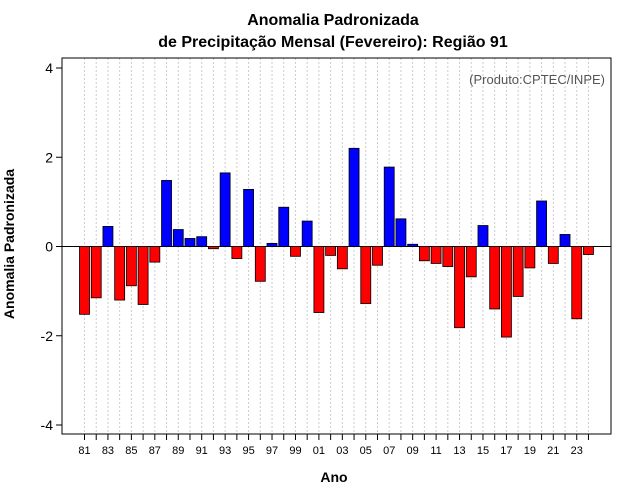  I want to click on bar-1997, so click(272, 244).